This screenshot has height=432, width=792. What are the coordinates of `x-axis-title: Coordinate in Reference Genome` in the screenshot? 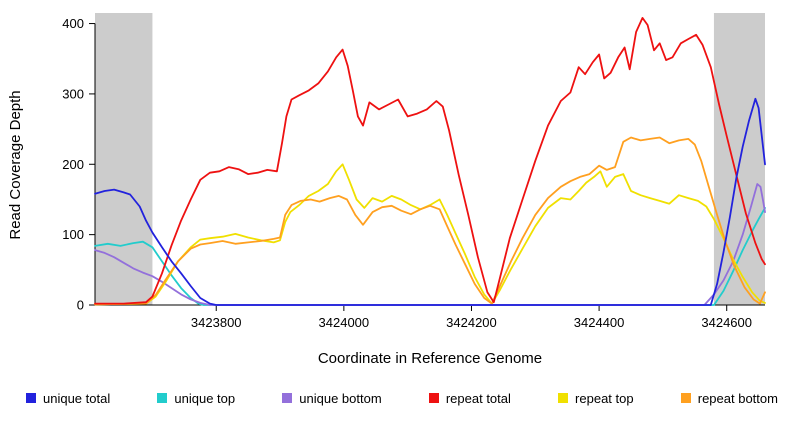 It's located at (430, 358).